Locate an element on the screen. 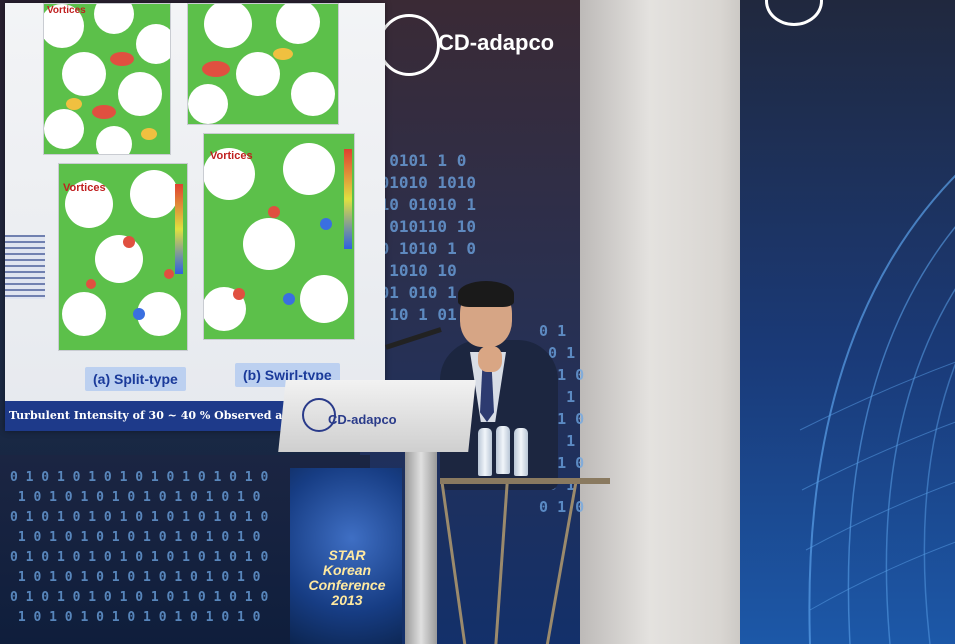  contour-plot-top-left is located at coordinates (108, 81).